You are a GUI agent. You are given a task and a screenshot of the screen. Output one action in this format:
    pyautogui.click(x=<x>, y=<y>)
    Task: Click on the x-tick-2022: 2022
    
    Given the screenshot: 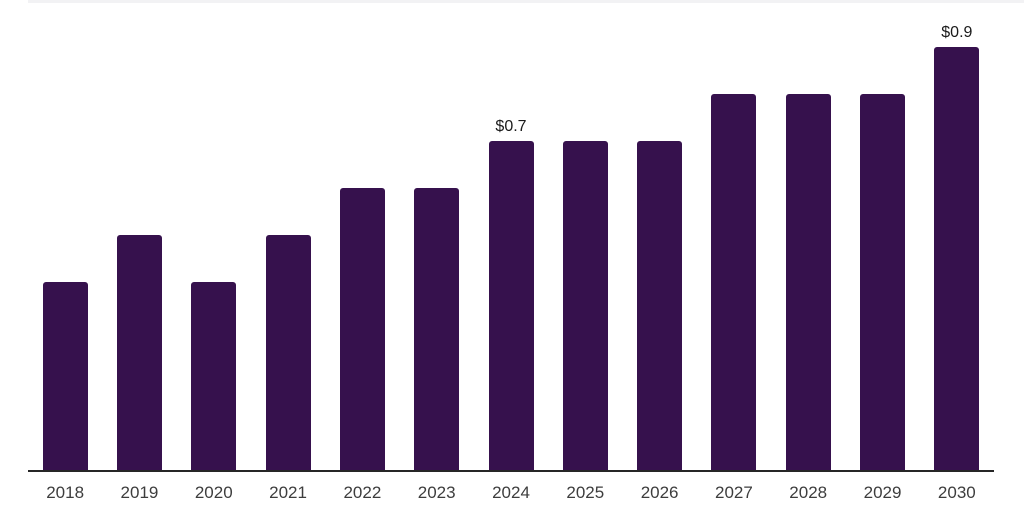 What is the action you would take?
    pyautogui.click(x=362, y=492)
    